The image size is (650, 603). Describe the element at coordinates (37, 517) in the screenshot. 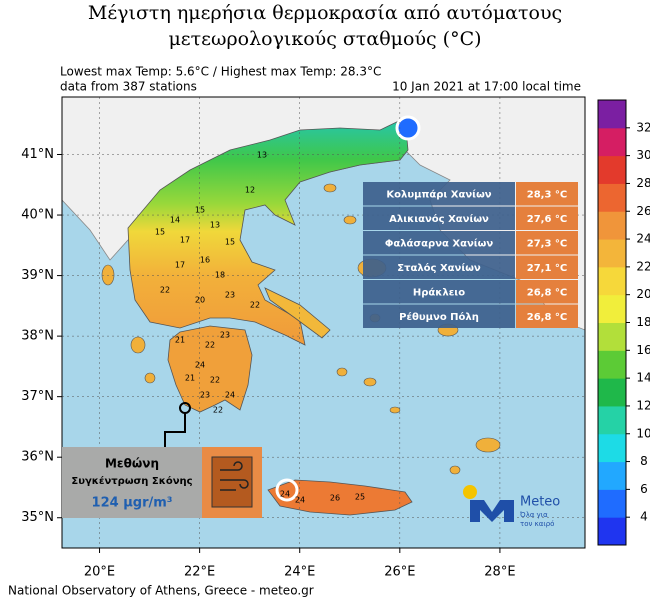

I see `lat-label: 35°N` at that location.